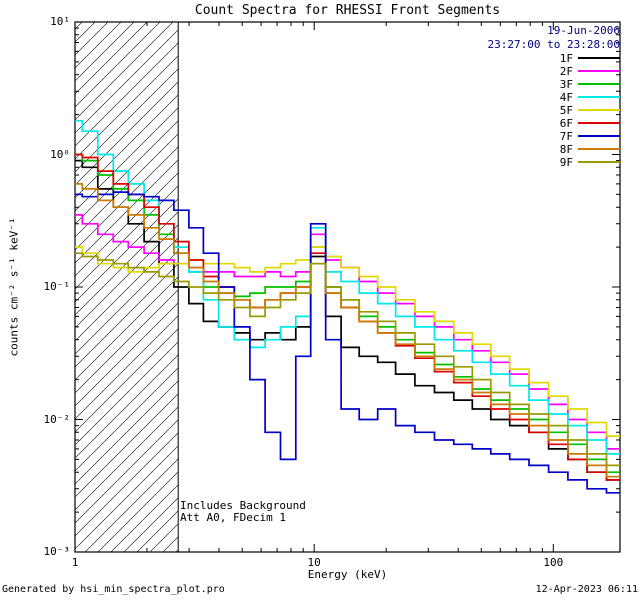  I want to click on legend-entry-4F: 4F, so click(589, 97).